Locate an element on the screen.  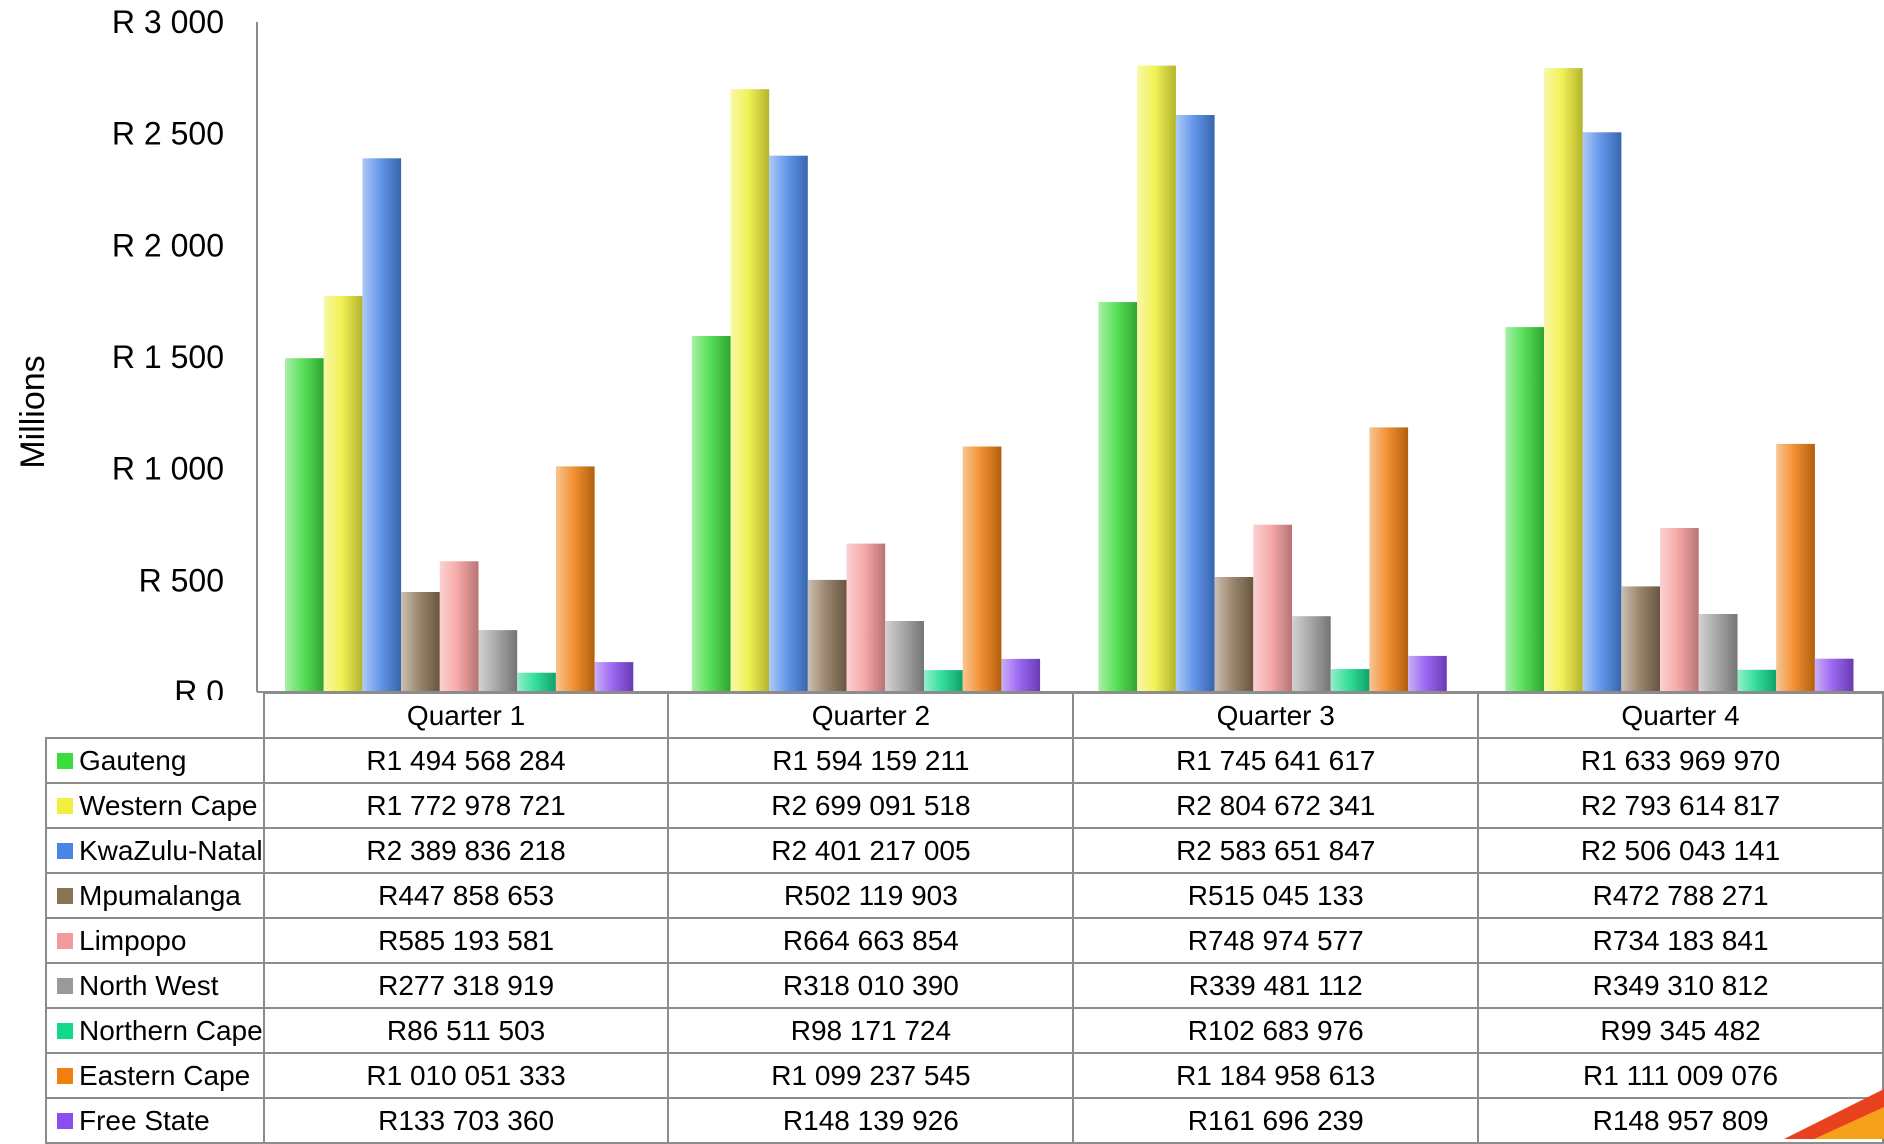
legend-entry: Northern Cape is located at coordinates (155, 1030).